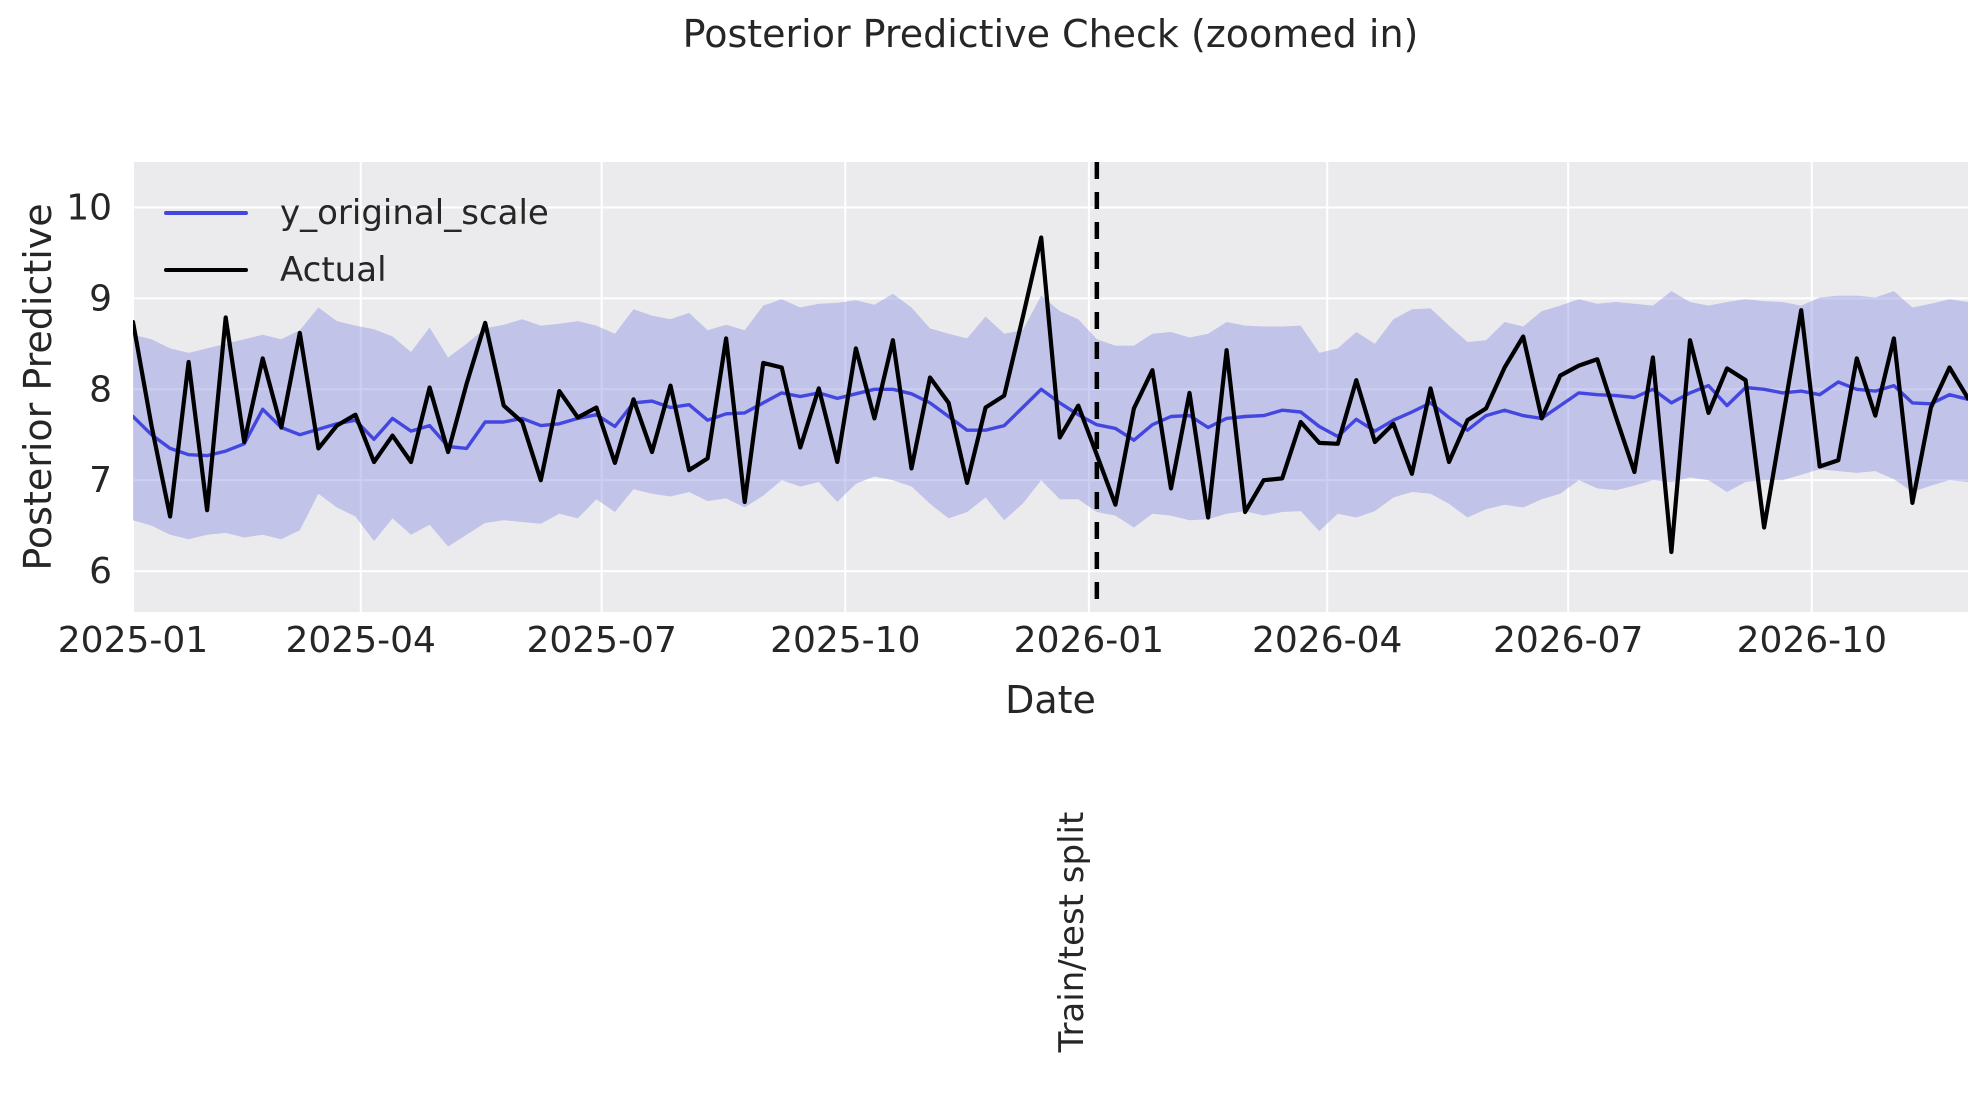 The height and width of the screenshot is (1111, 1986). What do you see at coordinates (414, 212) in the screenshot?
I see `legend-label-predicted: y_original_scale` at bounding box center [414, 212].